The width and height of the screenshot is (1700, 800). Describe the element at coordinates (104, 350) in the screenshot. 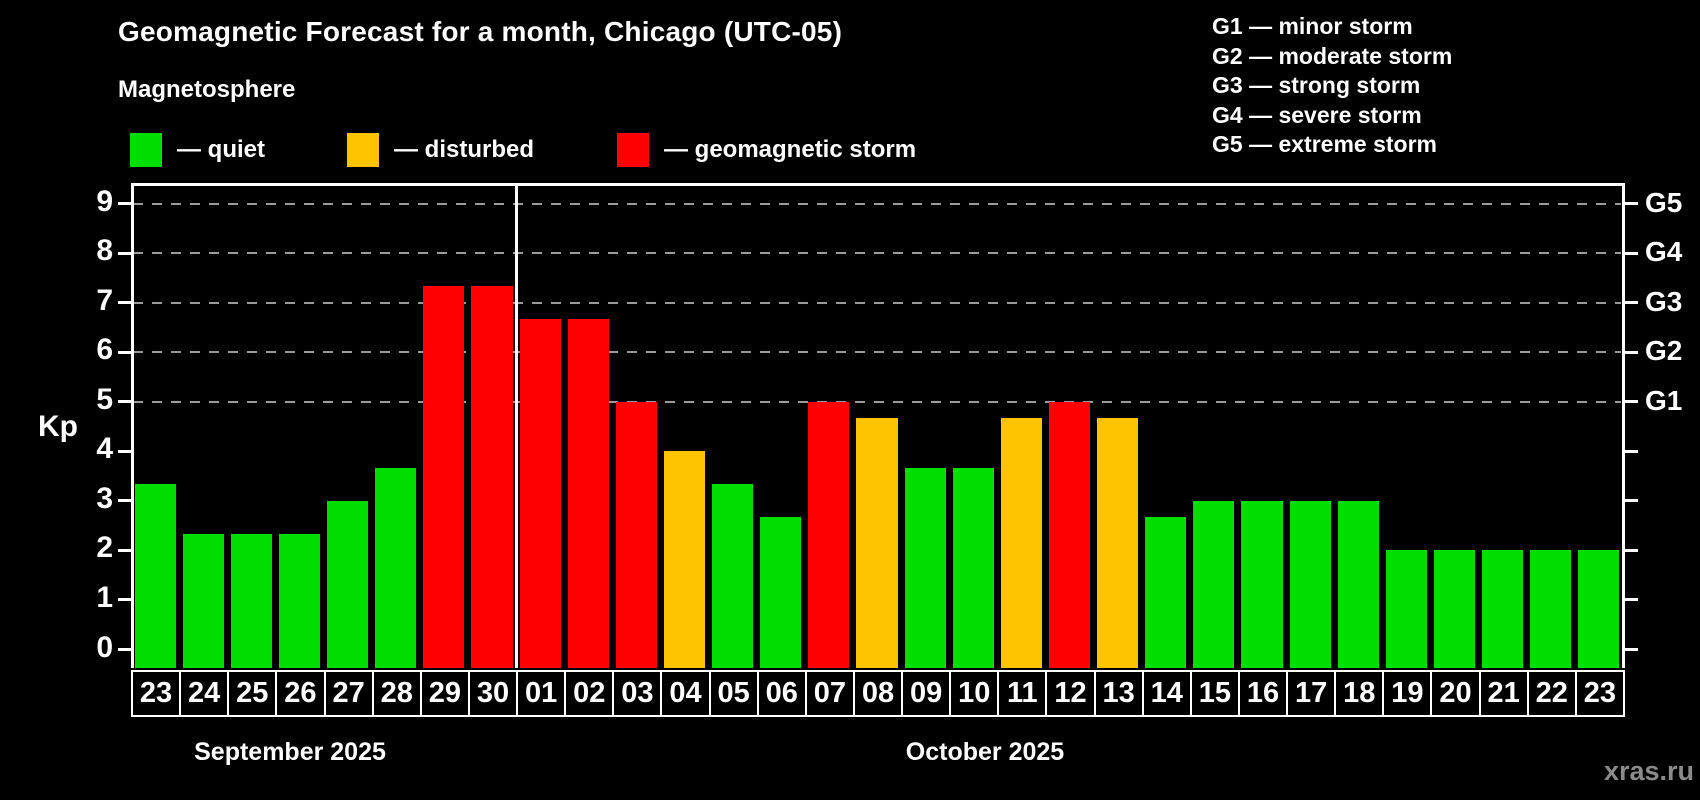

I see `y-tick-label: 6` at that location.